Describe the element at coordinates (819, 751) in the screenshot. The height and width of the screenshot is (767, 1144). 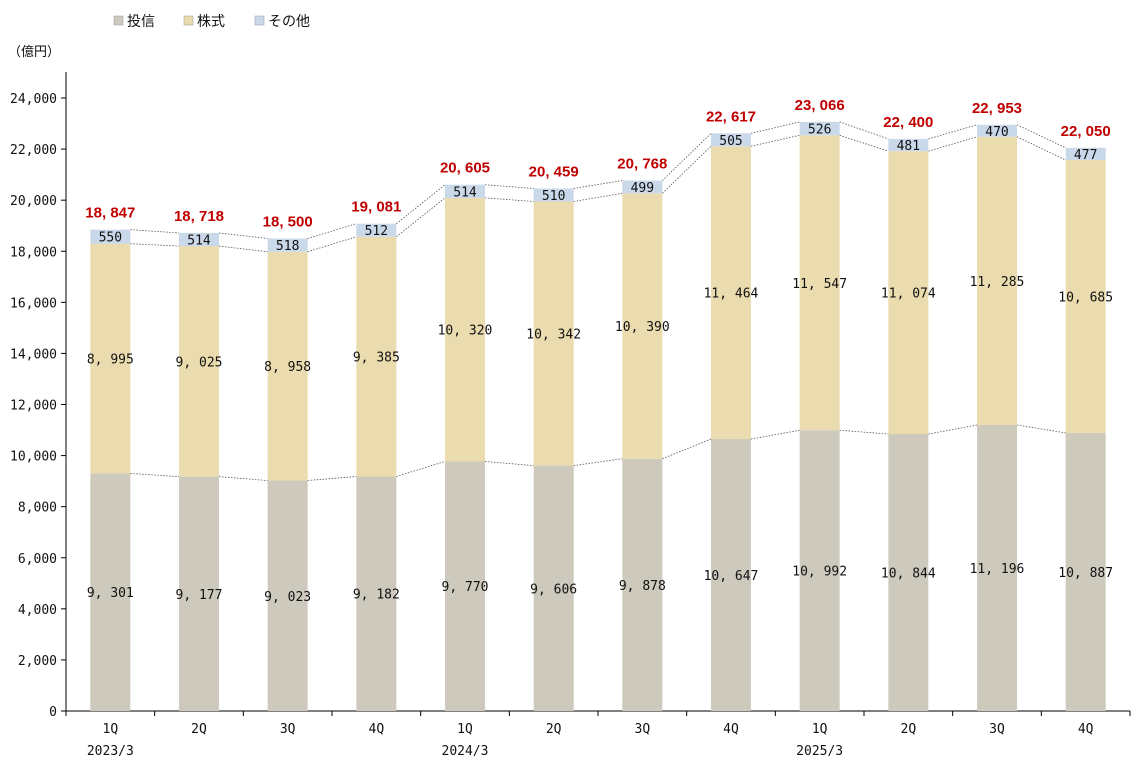
I see `period-label-8: 2025/3` at that location.